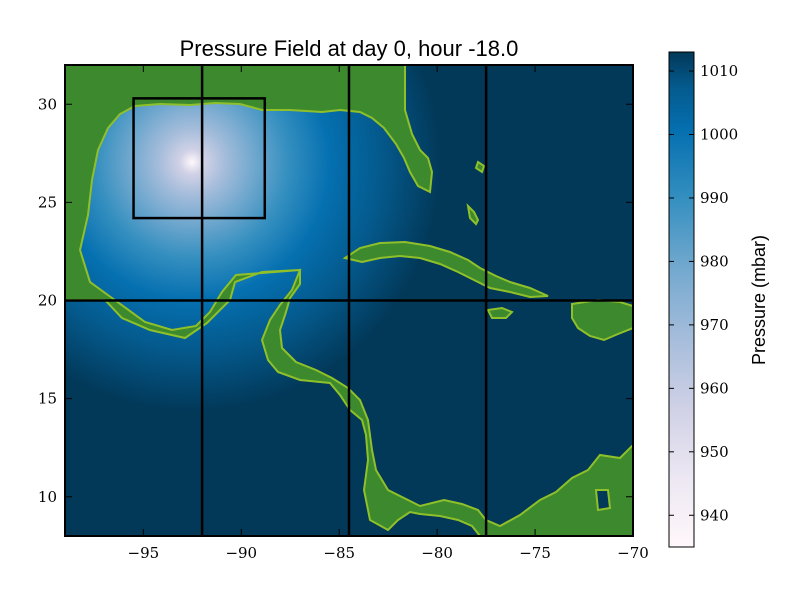 This screenshot has height=600, width=800. What do you see at coordinates (759, 300) in the screenshot?
I see `colorbar-label: Pressure (mbar)` at bounding box center [759, 300].